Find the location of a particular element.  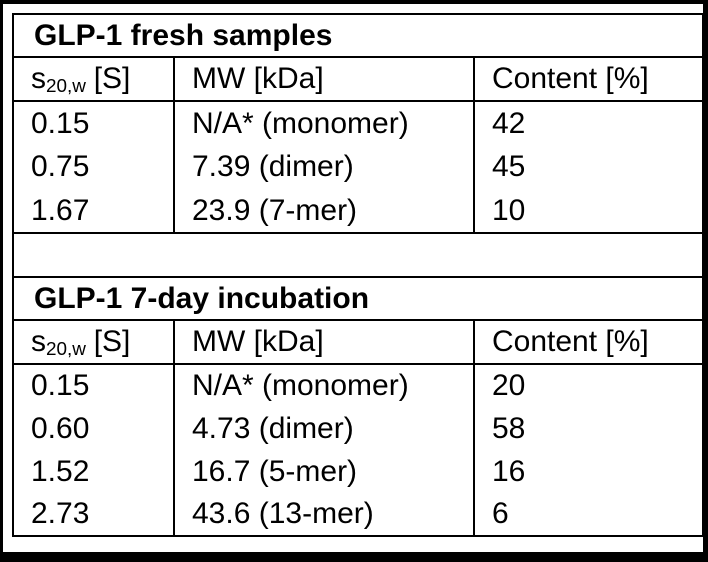

table2-row-5mer: 1.52 16.7 (5-mer) 16 is located at coordinates (358, 471).